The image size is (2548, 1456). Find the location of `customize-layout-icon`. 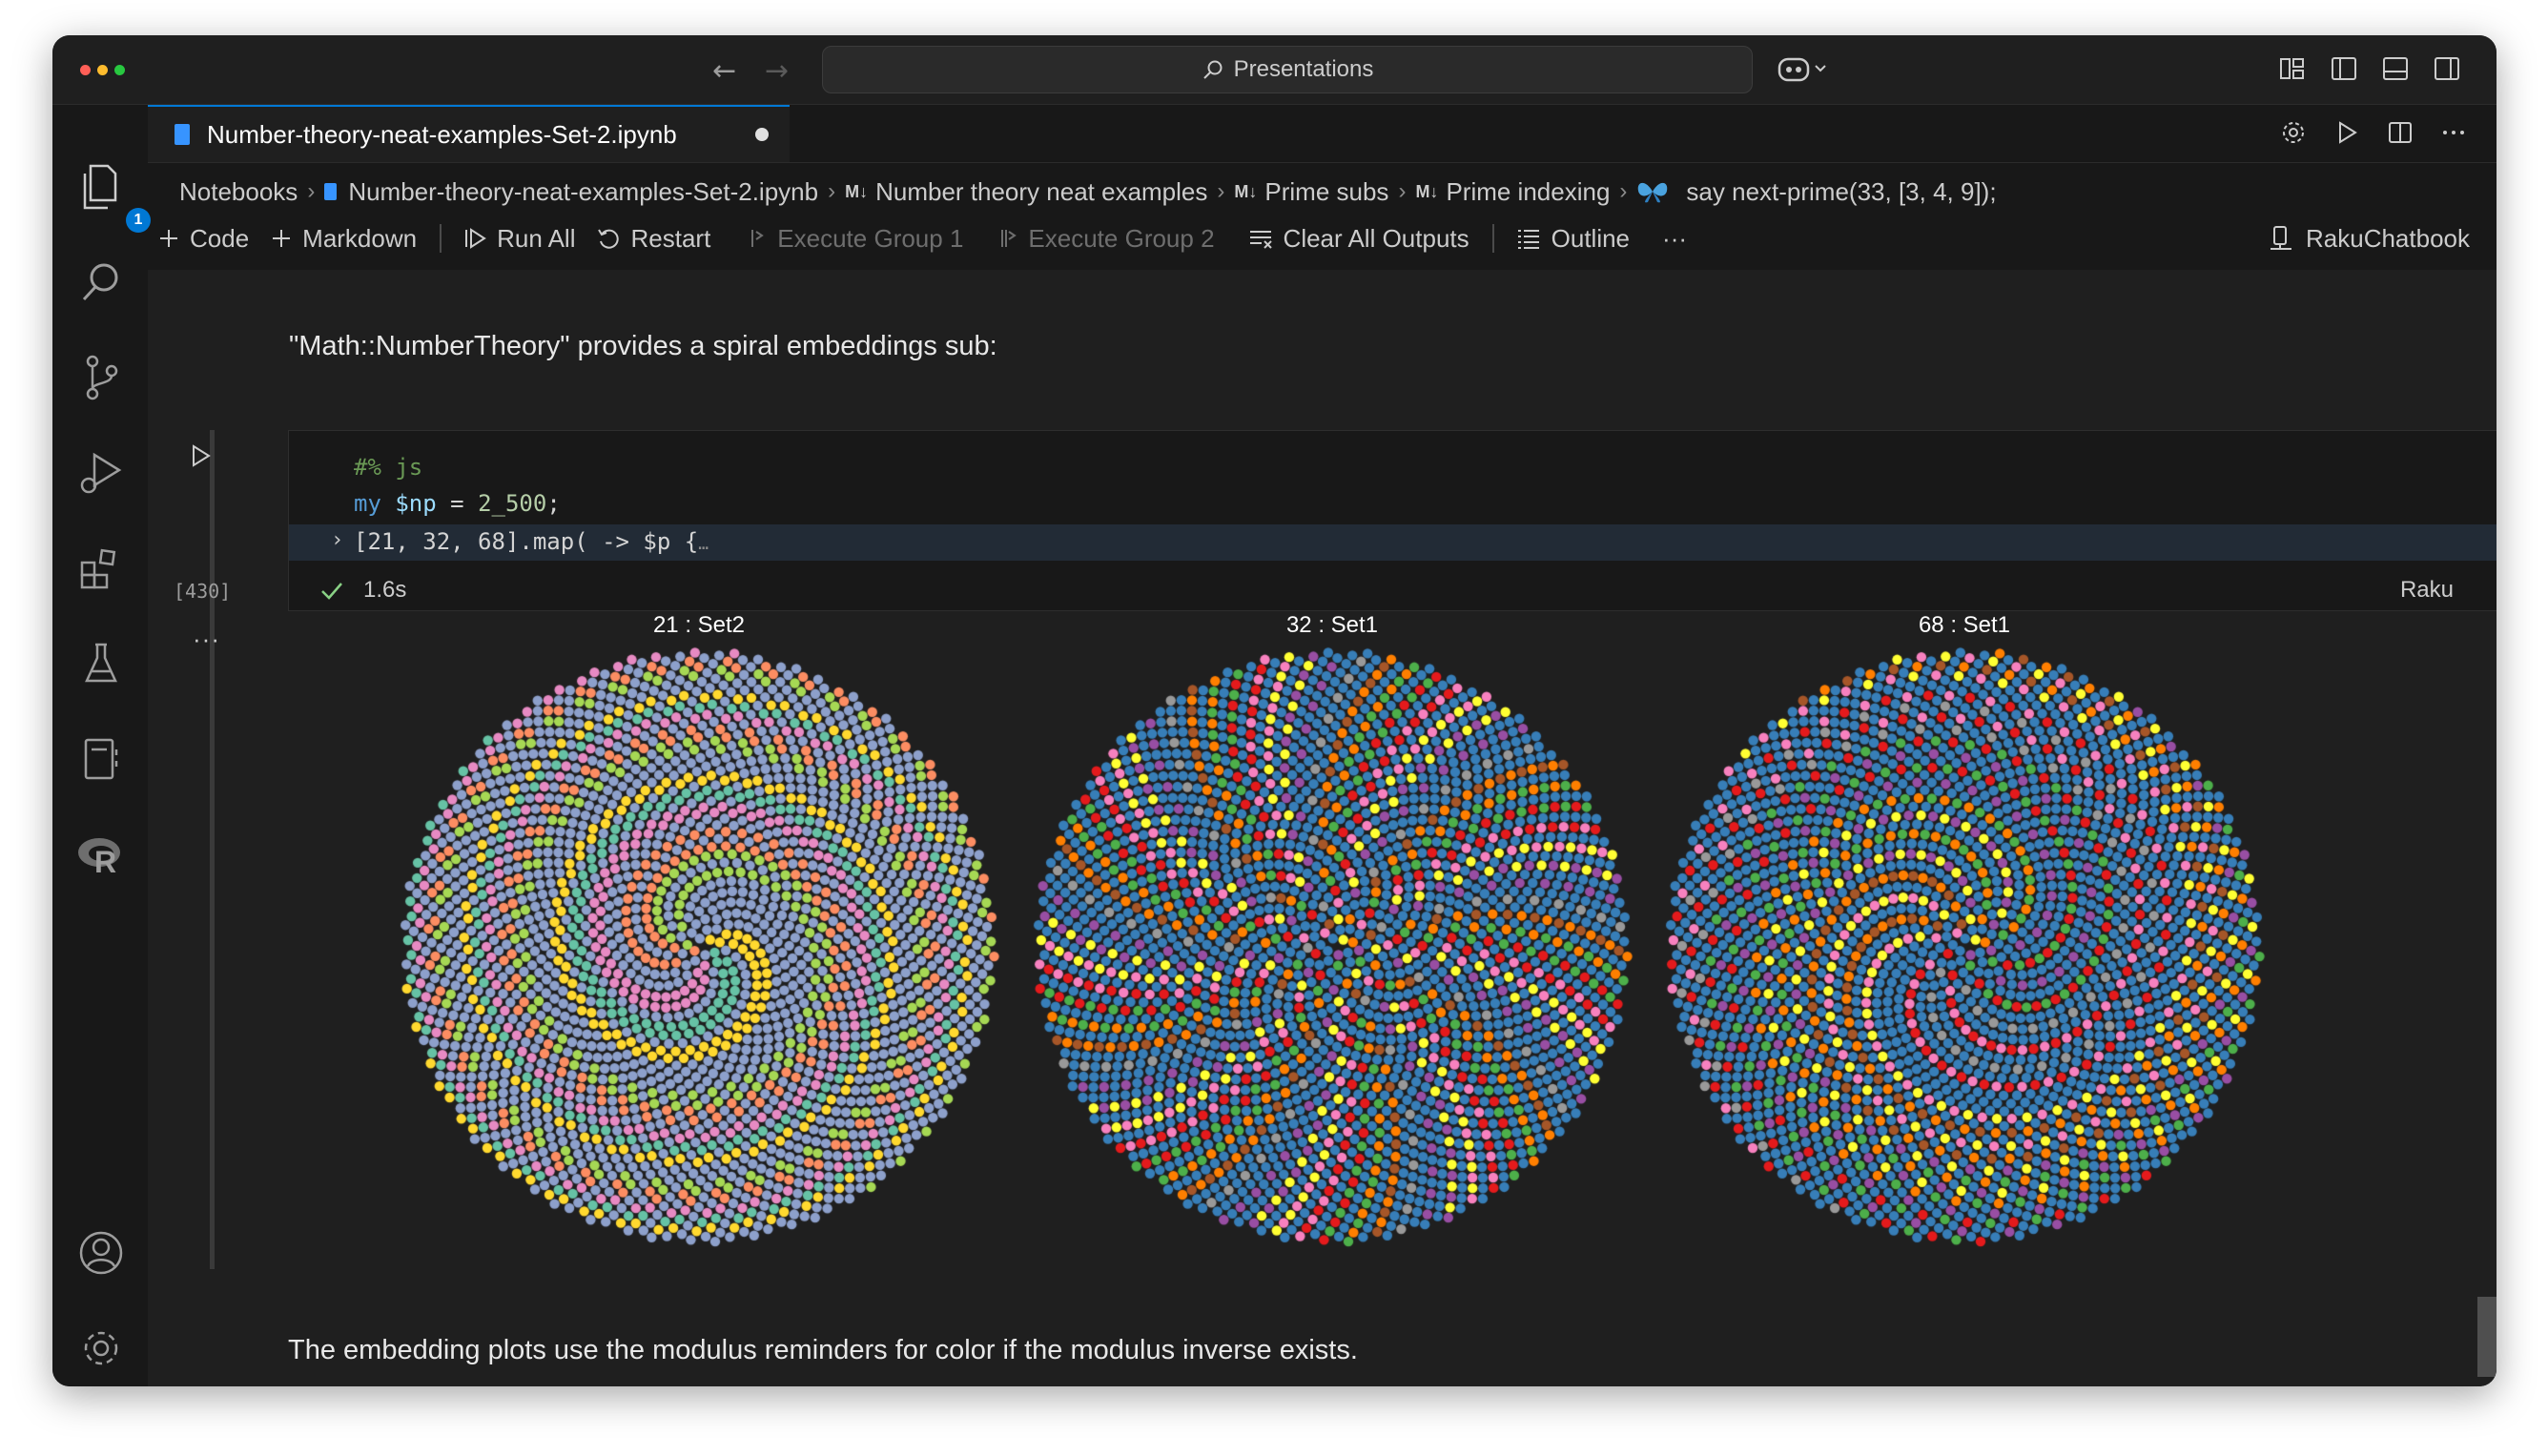

customize-layout-icon is located at coordinates (2292, 69).